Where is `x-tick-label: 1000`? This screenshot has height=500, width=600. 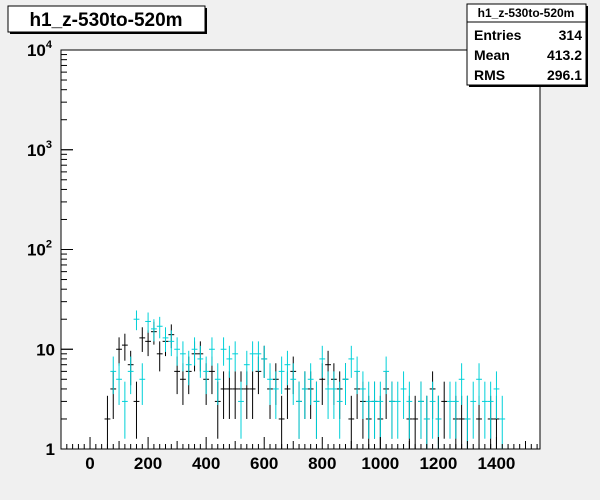
x-tick-label: 1000 is located at coordinates (380, 463).